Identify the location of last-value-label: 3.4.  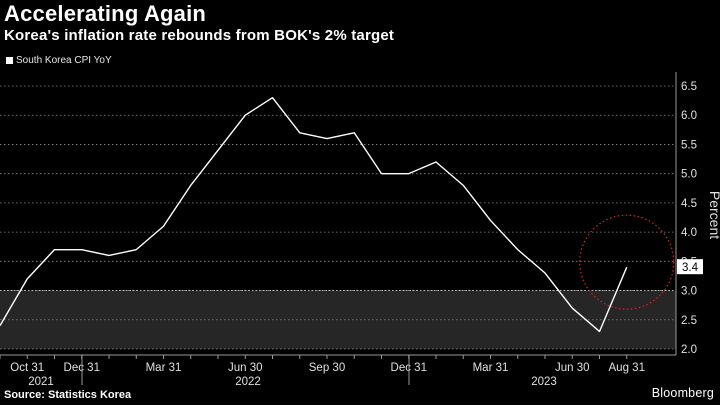
(690, 268).